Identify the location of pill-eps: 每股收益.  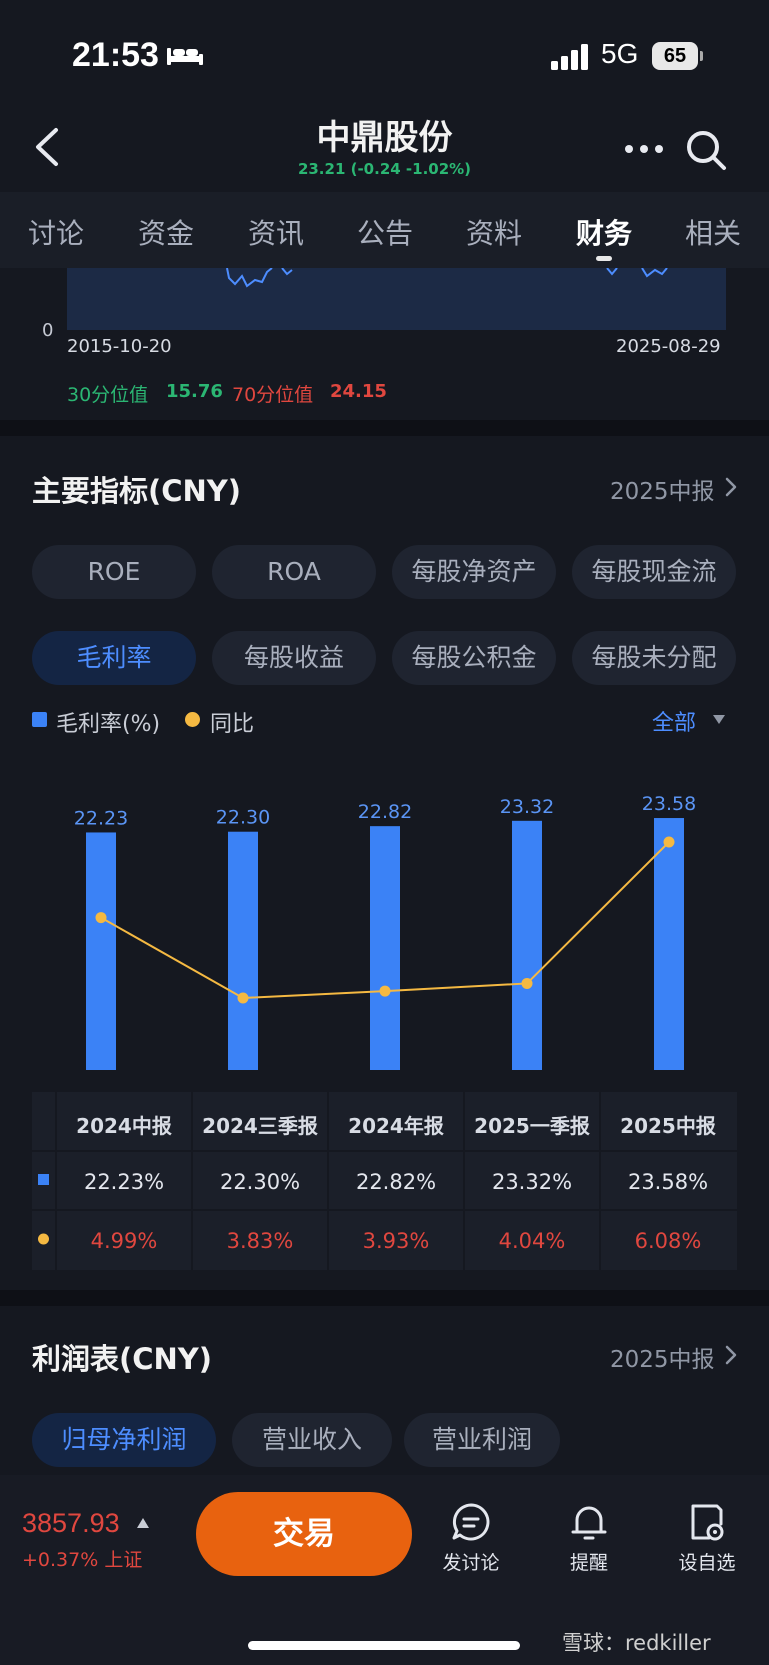
(294, 658).